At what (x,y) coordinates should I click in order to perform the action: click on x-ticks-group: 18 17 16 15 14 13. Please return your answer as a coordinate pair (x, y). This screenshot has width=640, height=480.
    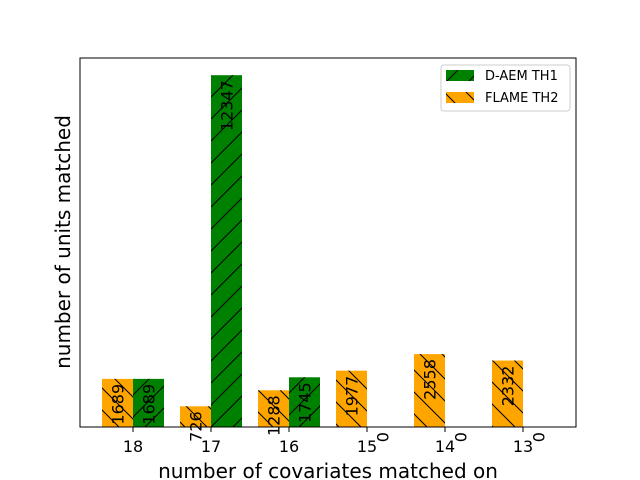
    Looking at the image, I should click on (328, 441).